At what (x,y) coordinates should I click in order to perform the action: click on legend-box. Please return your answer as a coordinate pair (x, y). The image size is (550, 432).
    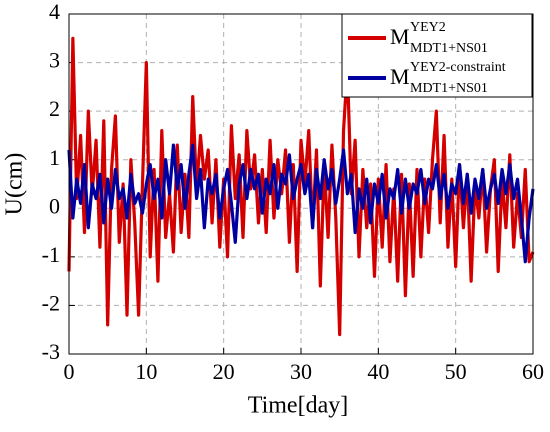
    Looking at the image, I should click on (437, 55).